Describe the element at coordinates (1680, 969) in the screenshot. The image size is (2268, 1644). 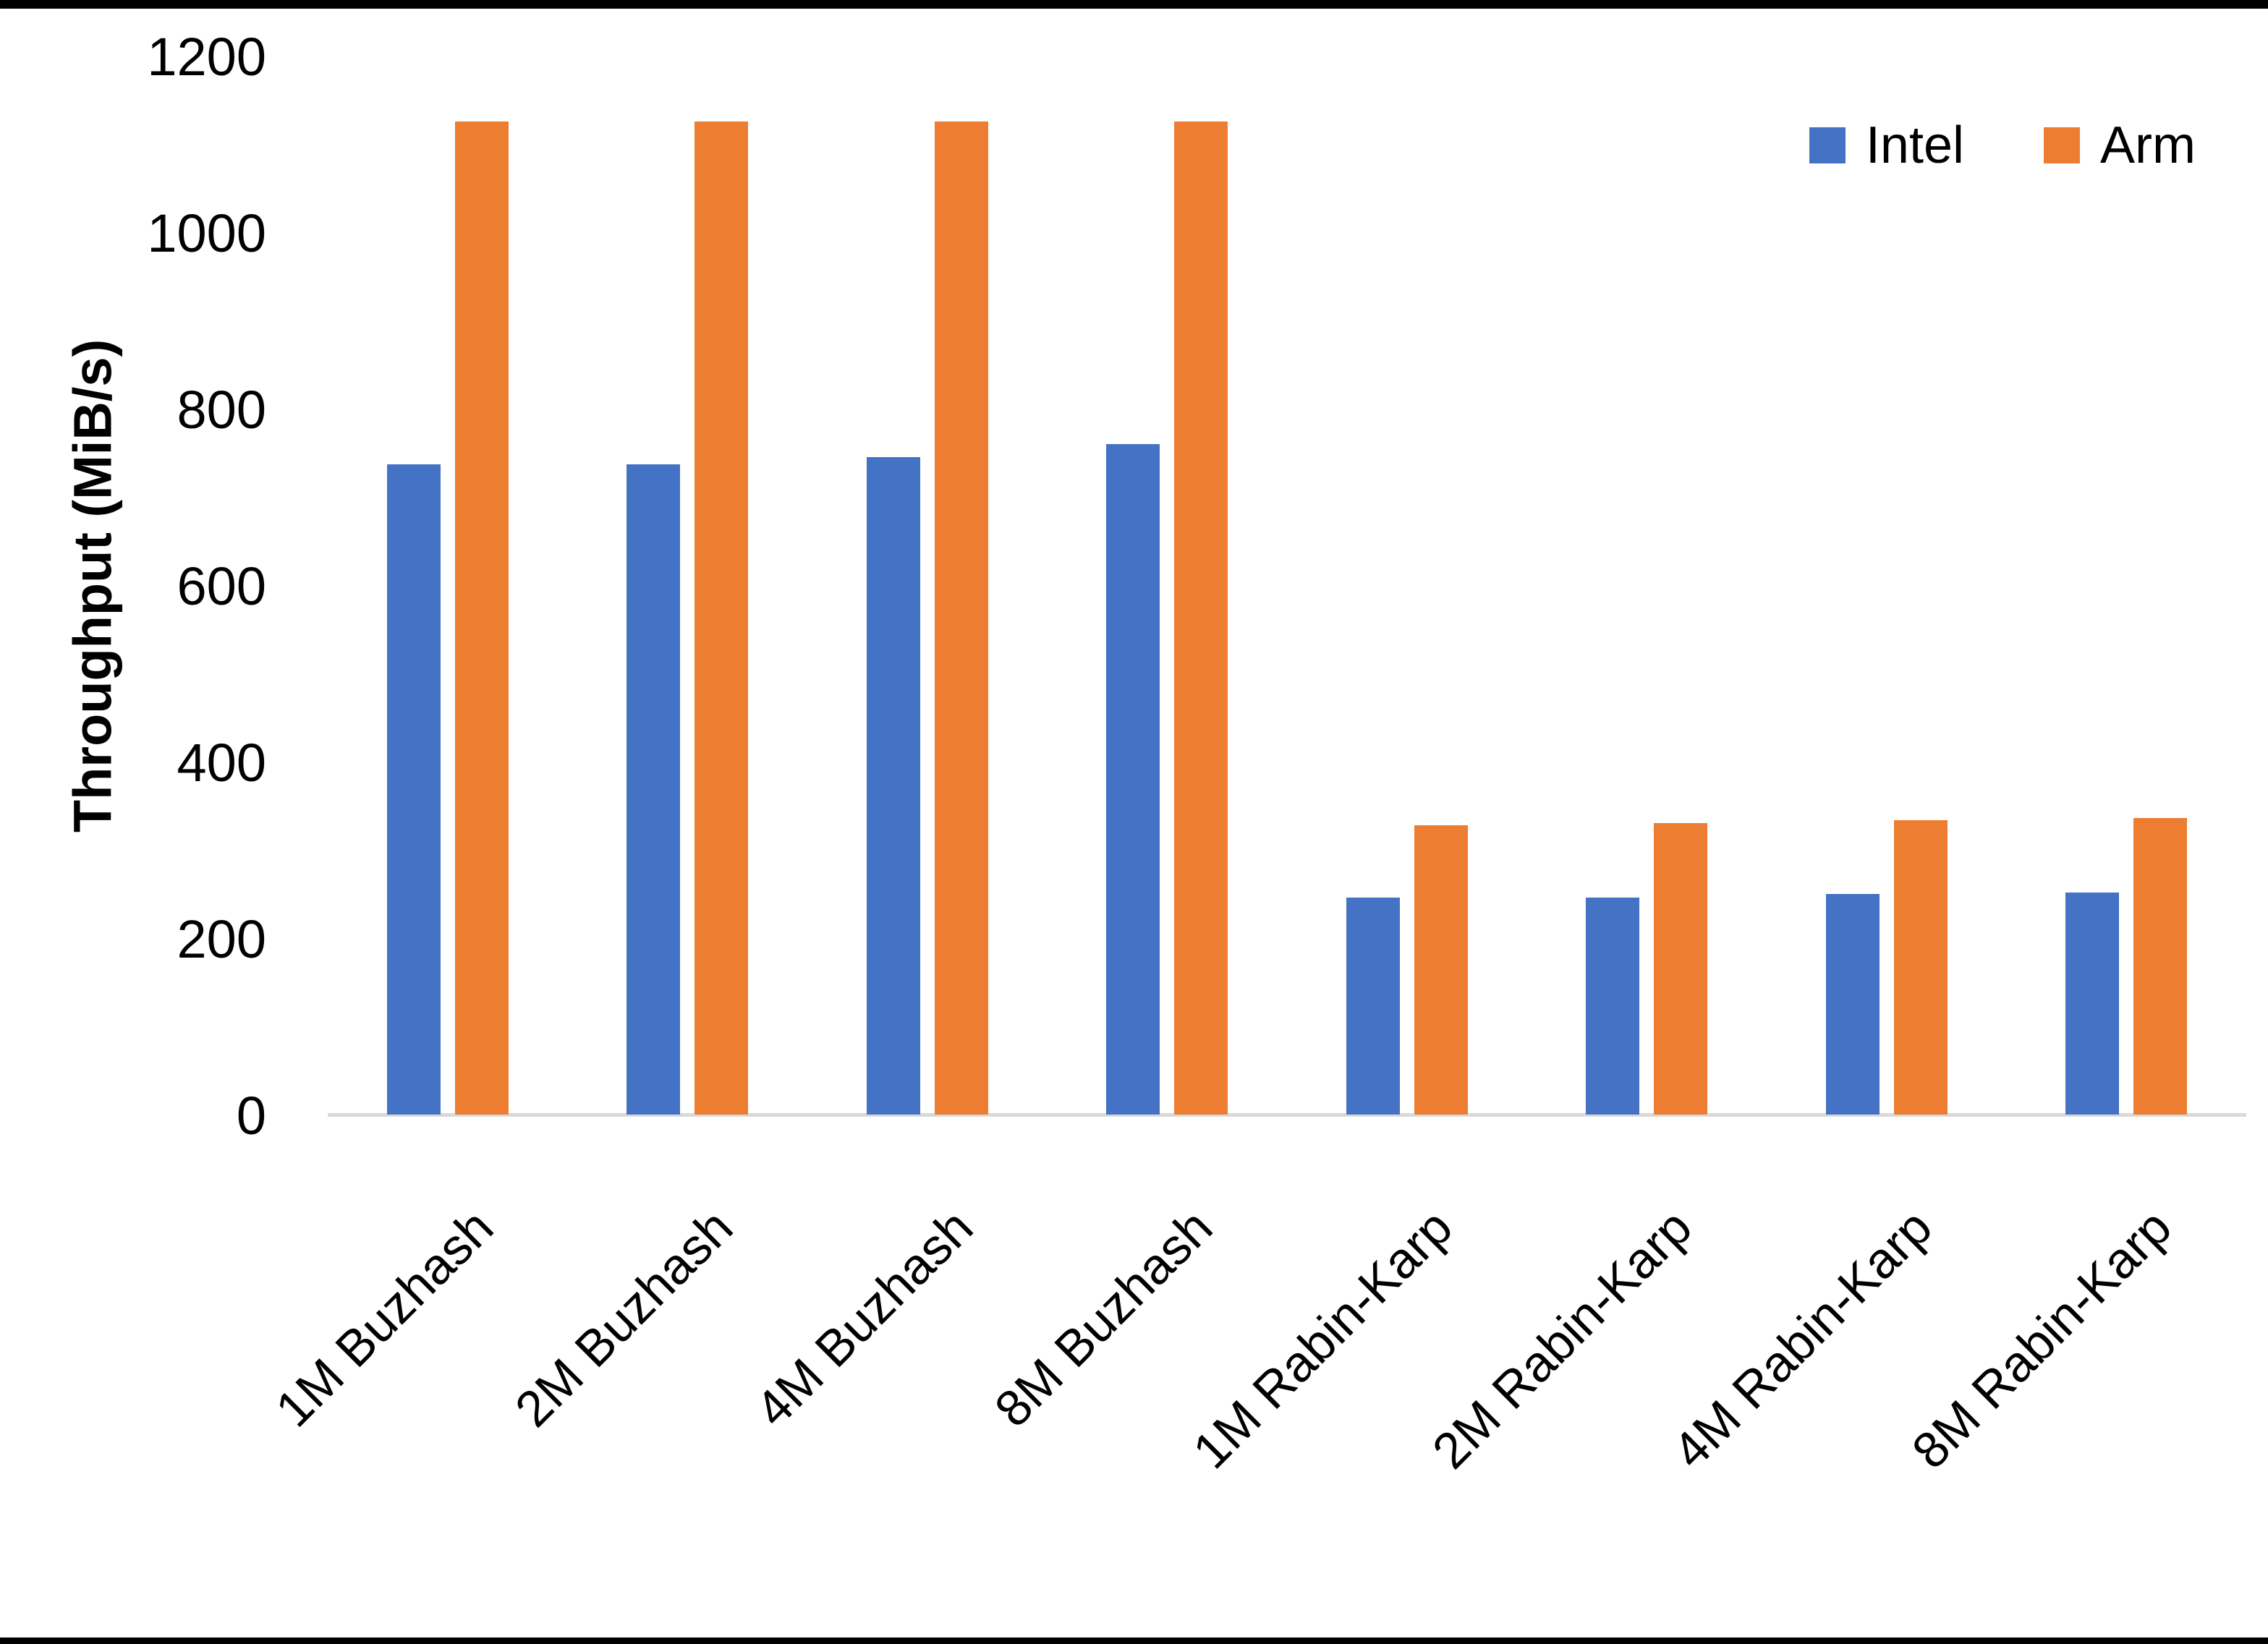
I see `bar-arm-2m-rabin-karp` at that location.